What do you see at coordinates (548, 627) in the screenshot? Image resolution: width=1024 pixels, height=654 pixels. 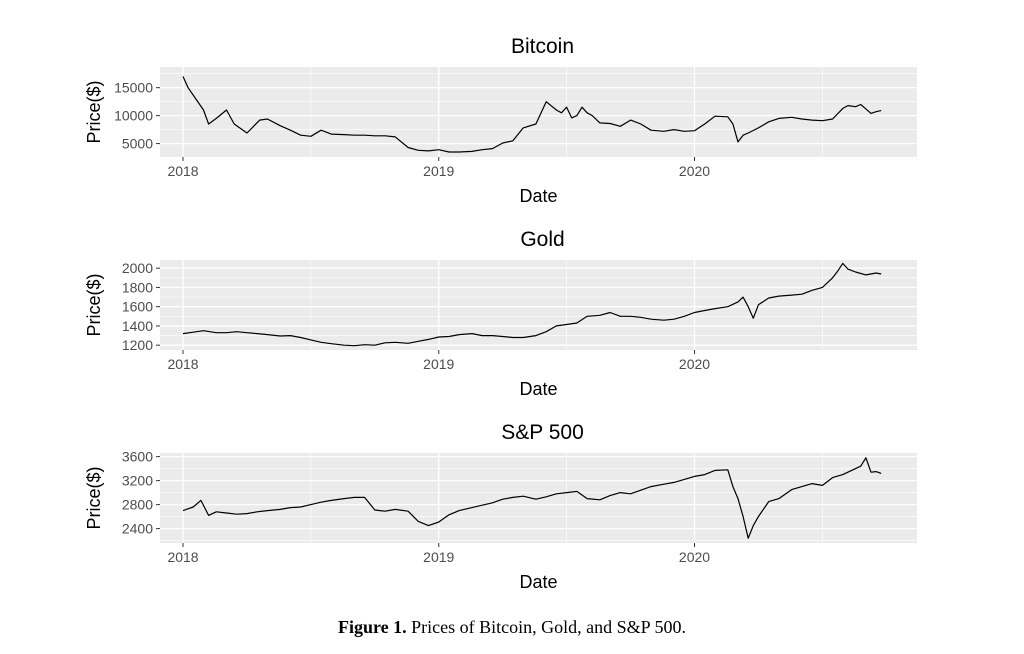 I see `caption-text: Prices of Bitcoin, Gold, and S&P 500.` at bounding box center [548, 627].